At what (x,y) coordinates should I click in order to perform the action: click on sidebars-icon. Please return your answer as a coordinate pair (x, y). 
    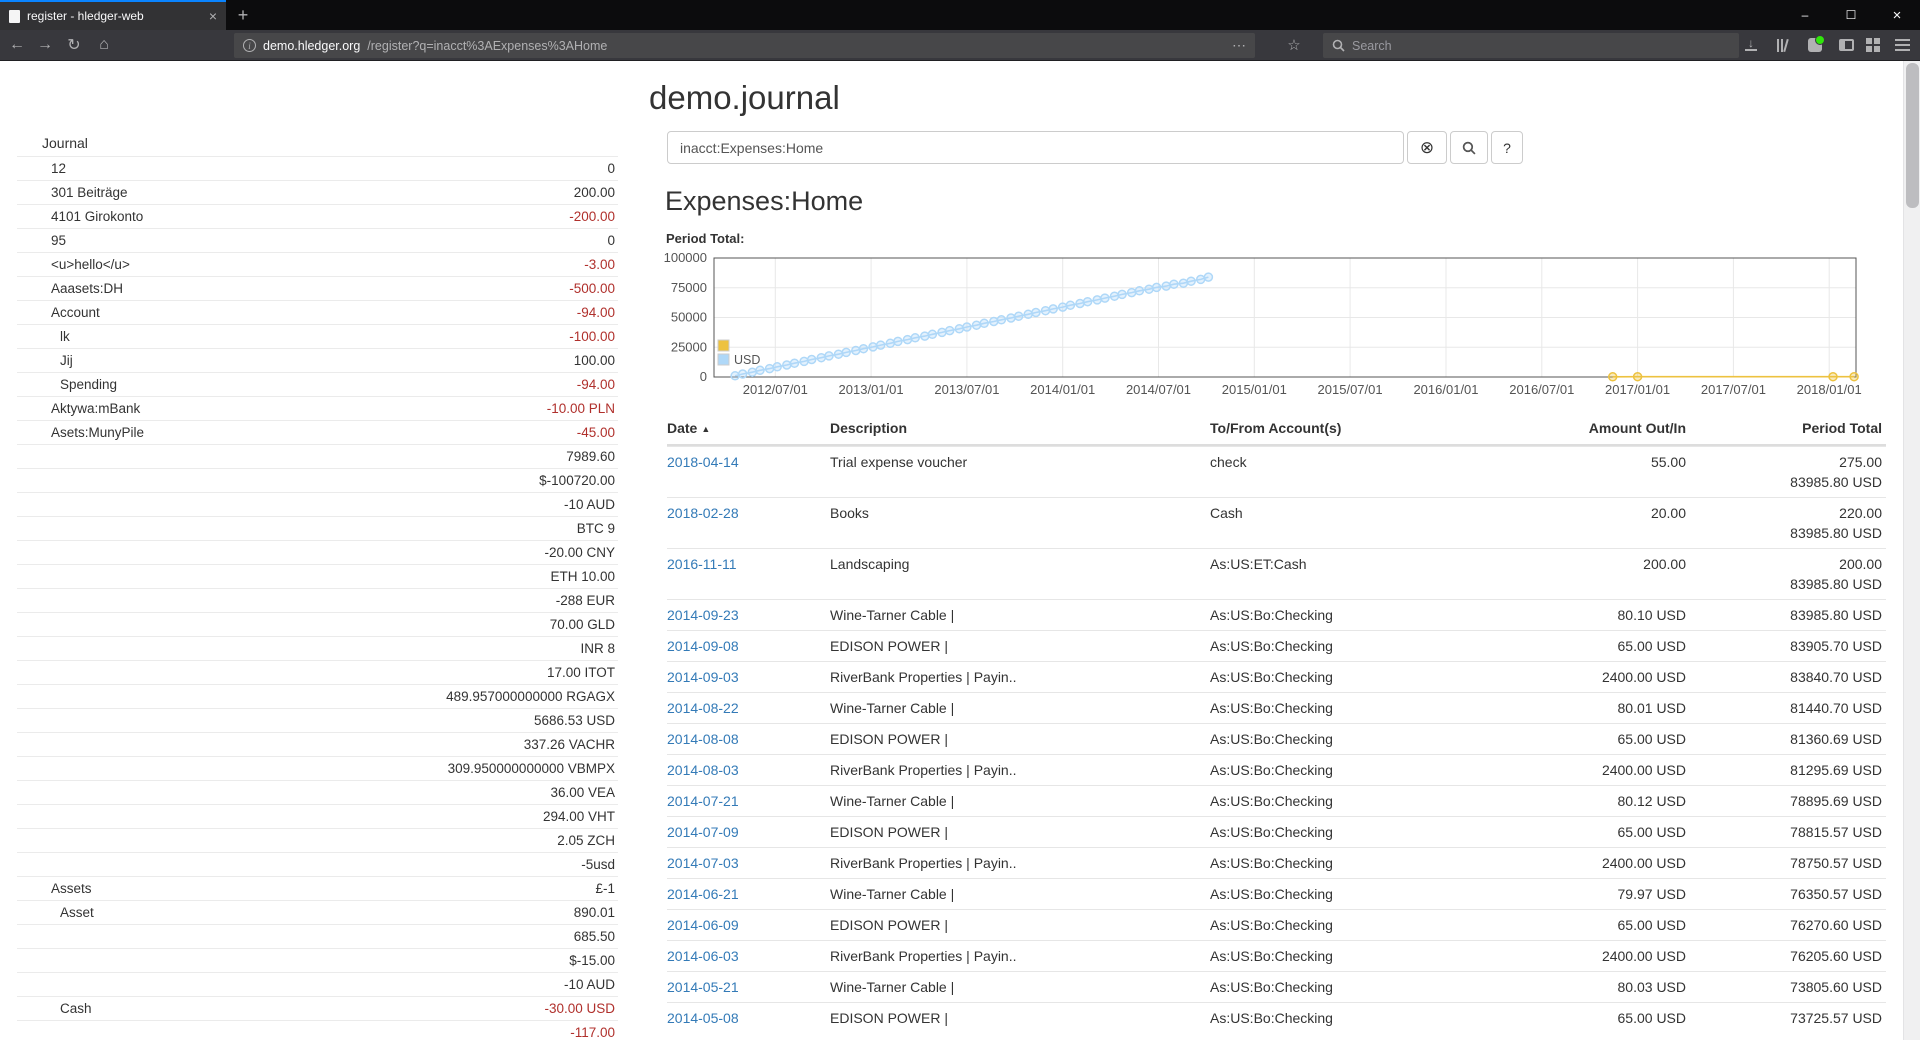
    Looking at the image, I should click on (1846, 45).